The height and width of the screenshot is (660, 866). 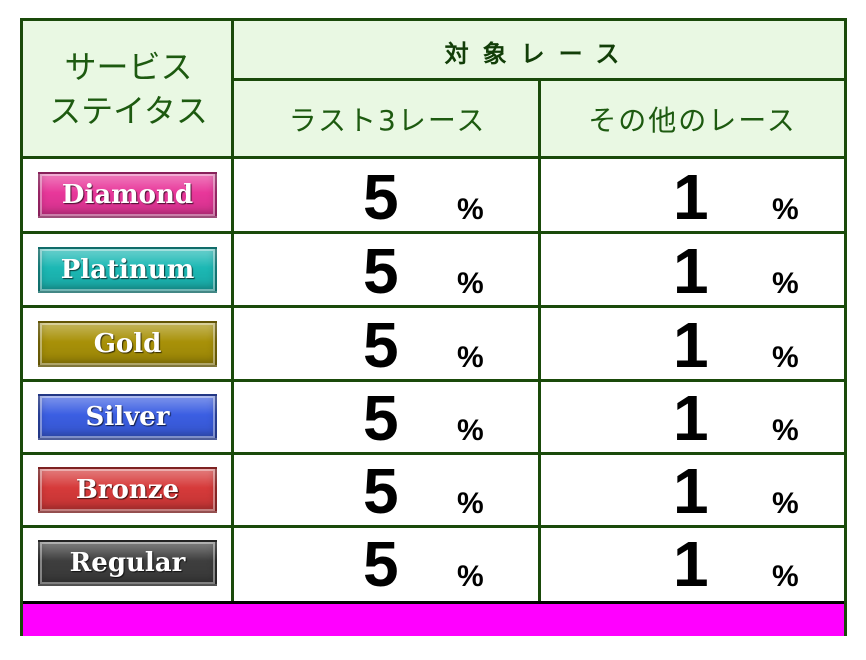 What do you see at coordinates (128, 67) in the screenshot?
I see `status-header-line1: サービス` at bounding box center [128, 67].